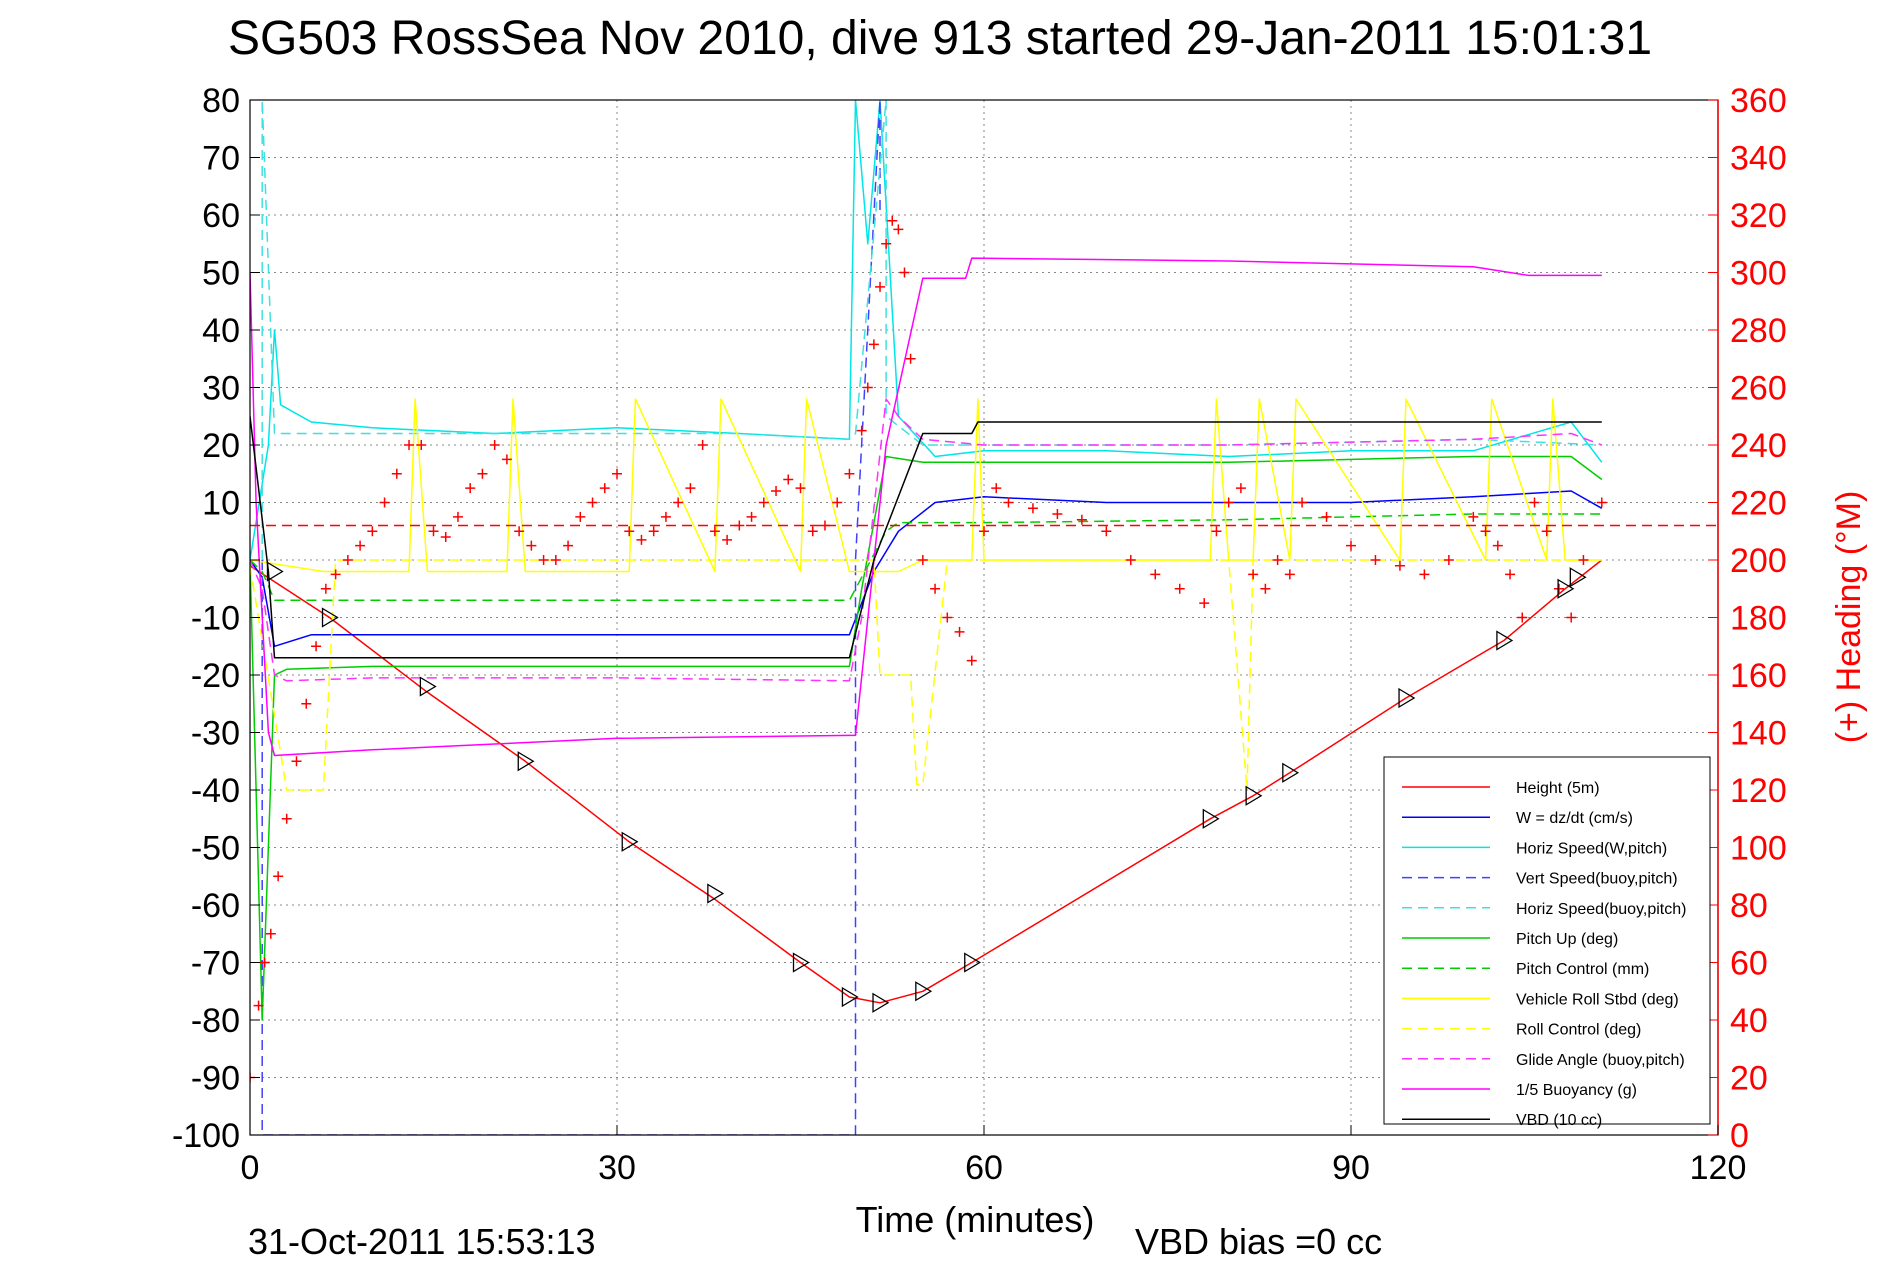 The height and width of the screenshot is (1262, 1891). What do you see at coordinates (1749, 906) in the screenshot?
I see `y2-tick-label: 80` at bounding box center [1749, 906].